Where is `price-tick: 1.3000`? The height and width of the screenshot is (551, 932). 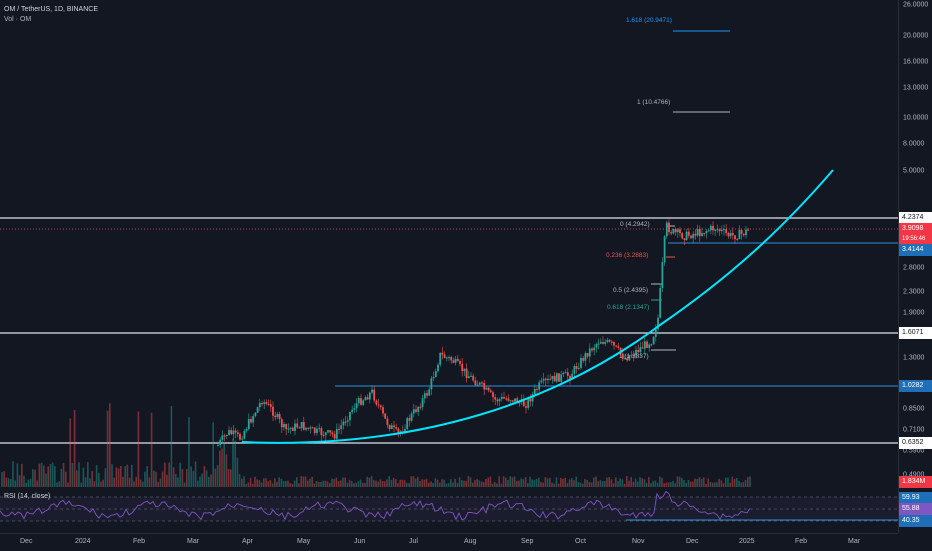
price-tick: 1.3000 is located at coordinates (914, 358).